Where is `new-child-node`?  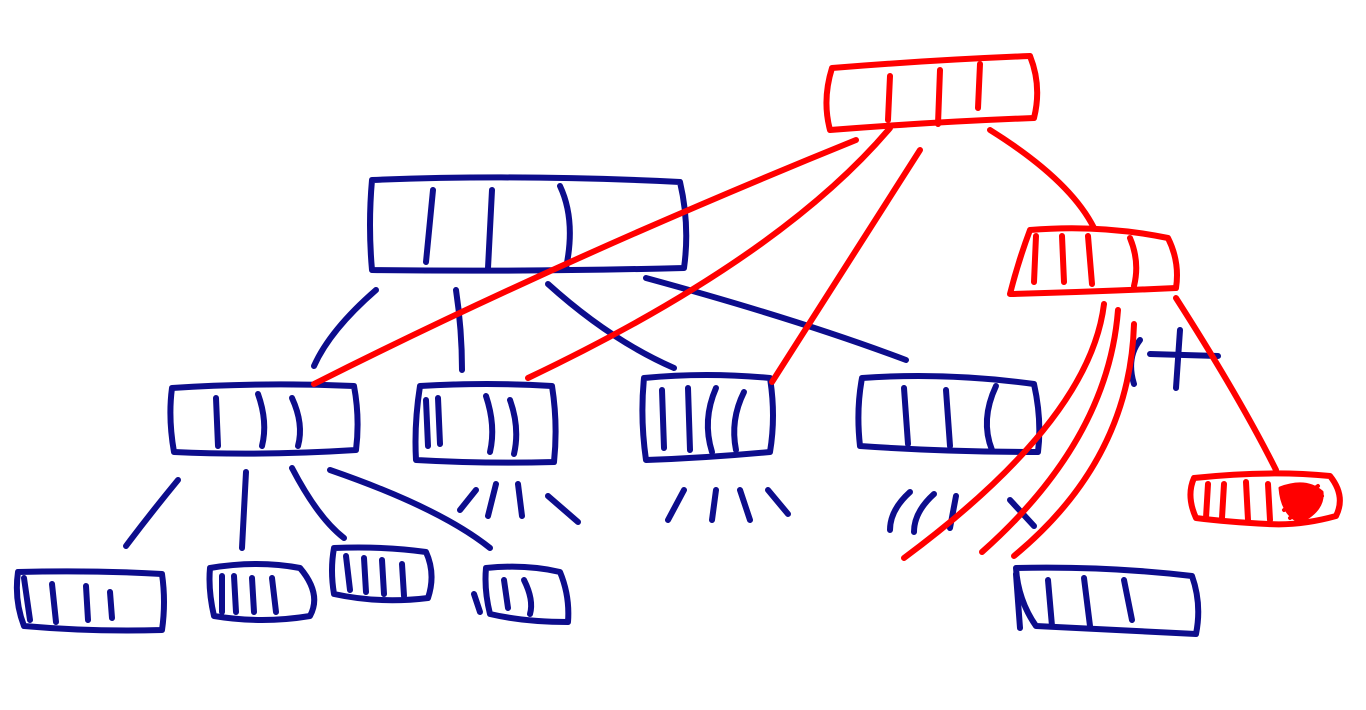
new-child-node is located at coordinates (1093, 261).